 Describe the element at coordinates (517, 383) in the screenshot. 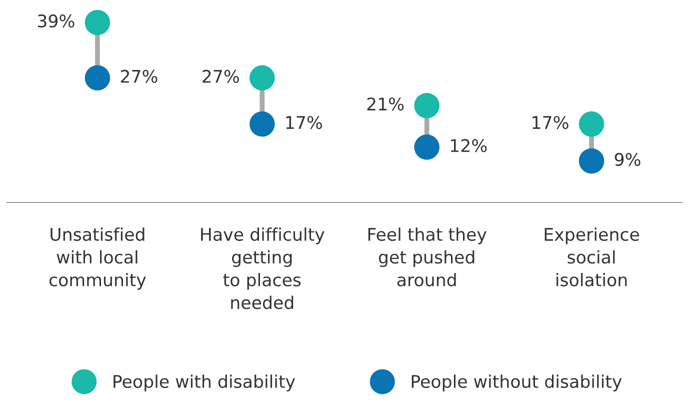

I see `legend-label: People without disability` at that location.